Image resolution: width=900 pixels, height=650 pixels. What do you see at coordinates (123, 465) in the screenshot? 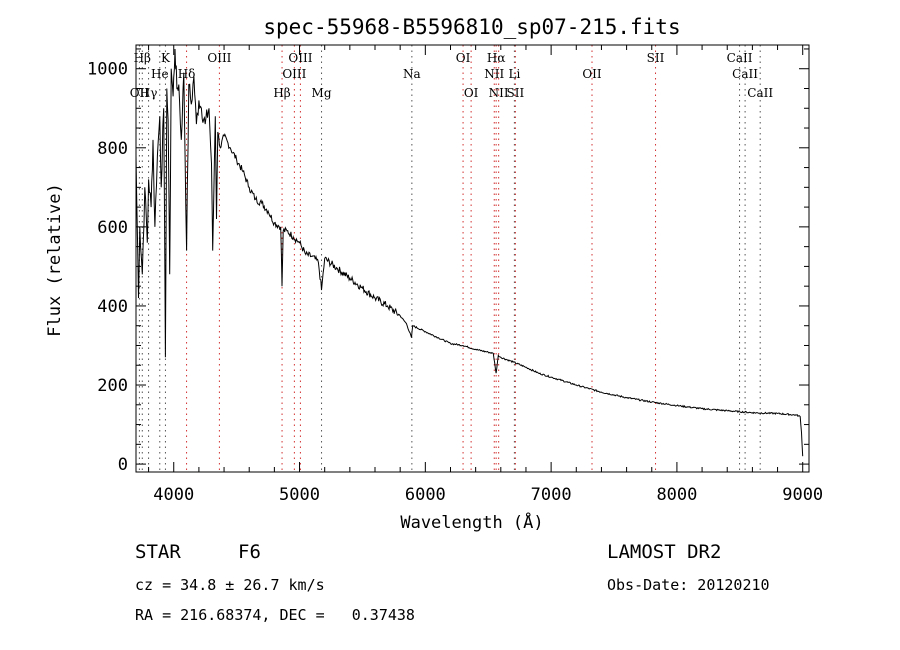
I see `y-tick-label: 0` at bounding box center [123, 465].